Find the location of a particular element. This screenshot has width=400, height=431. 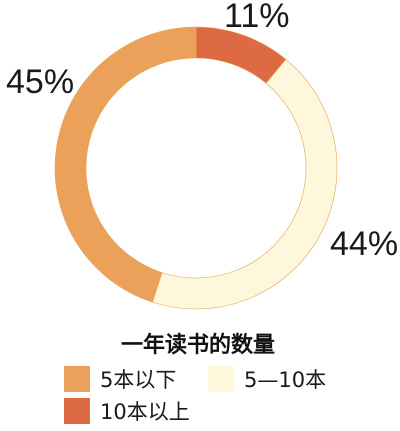

chart-title: 一年读书的数量 is located at coordinates (198, 345).